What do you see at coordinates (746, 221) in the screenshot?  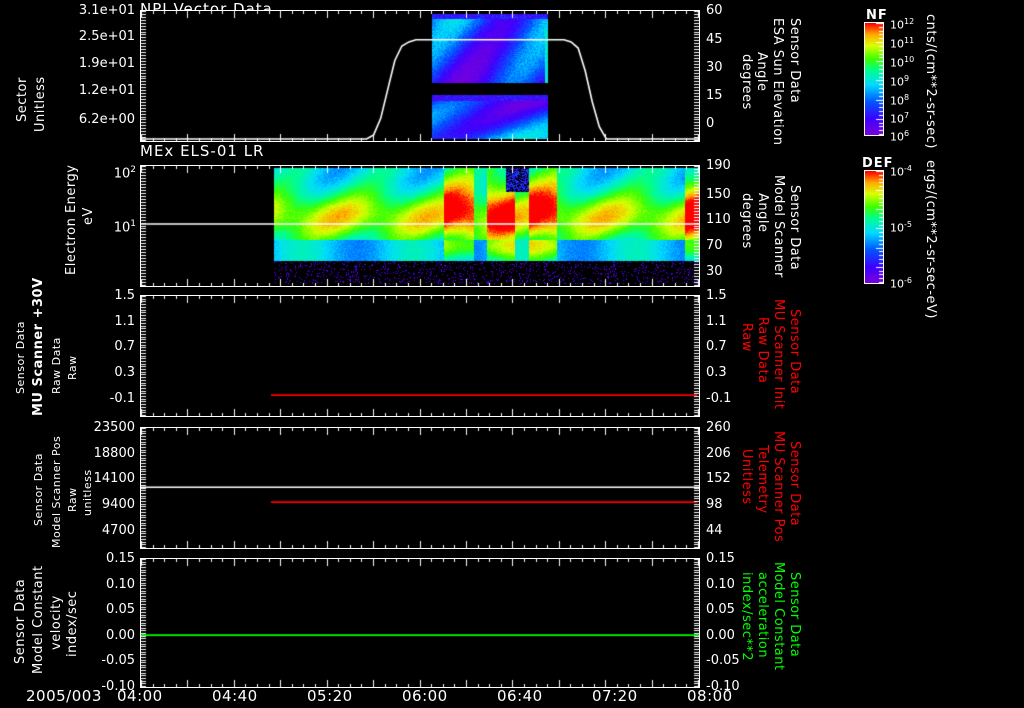 I see `panel-els-right-label-line4: degrees` at bounding box center [746, 221].